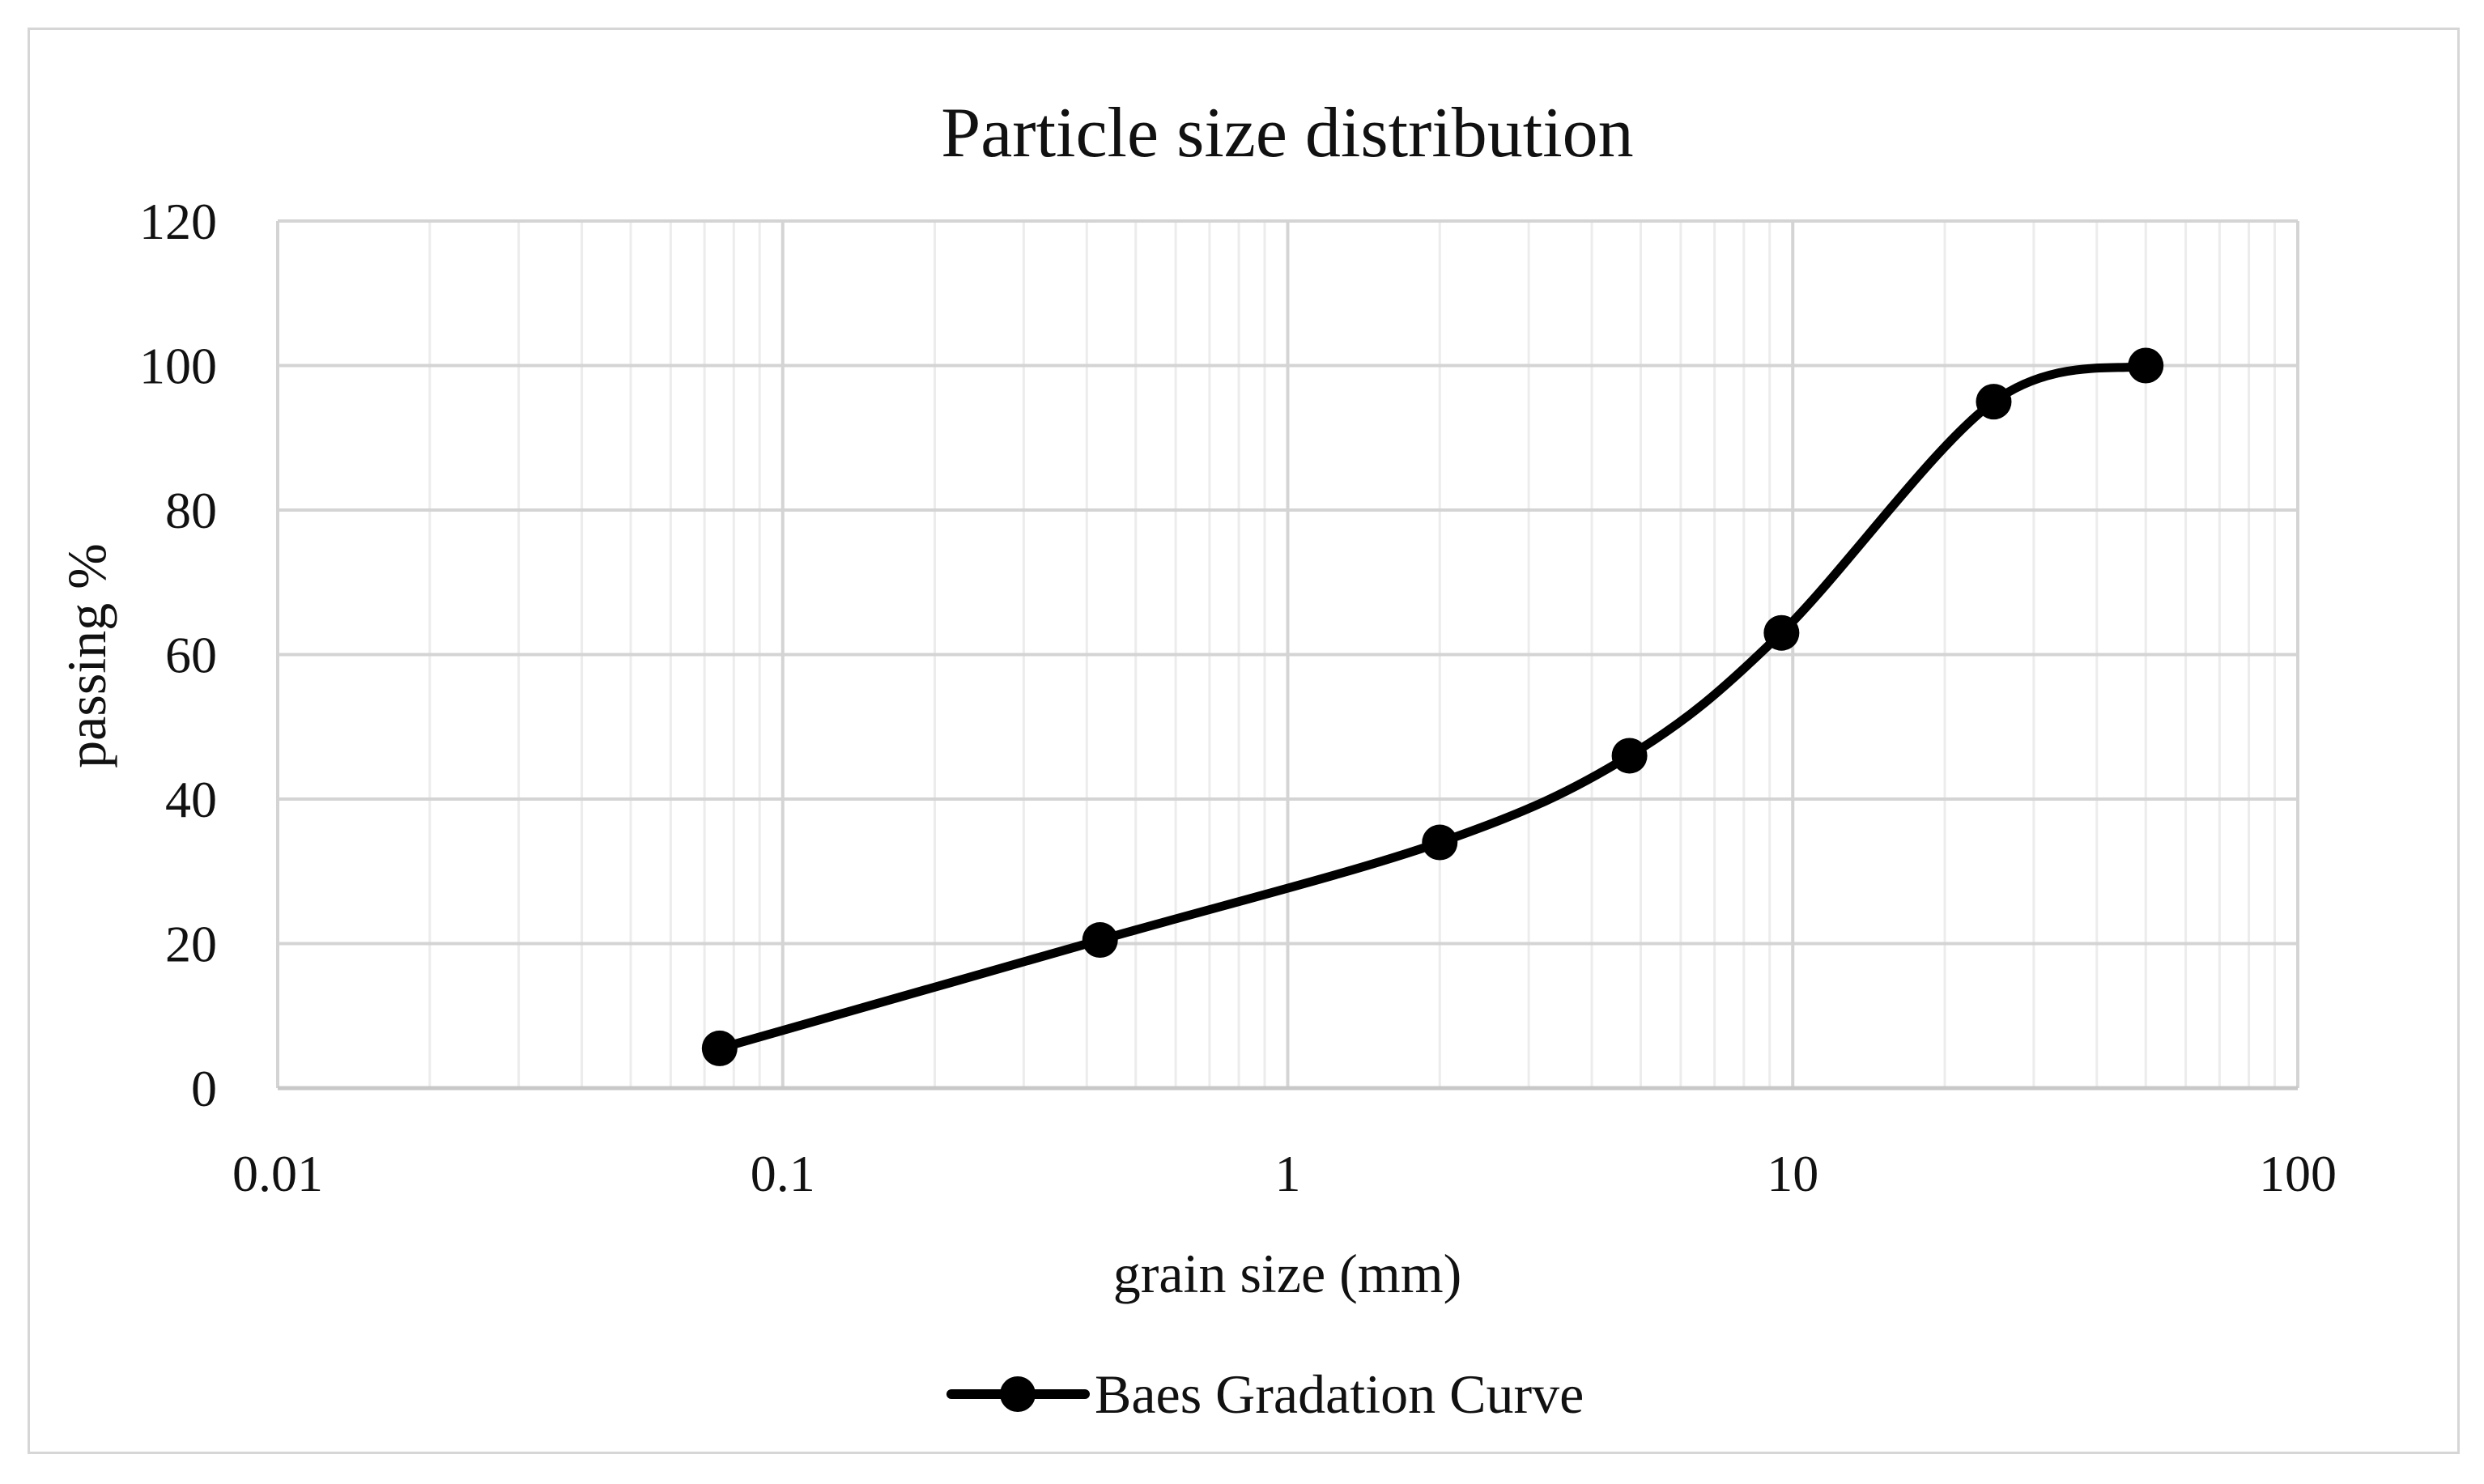 The height and width of the screenshot is (1484, 2484). Describe the element at coordinates (191, 944) in the screenshot. I see `y-tick-label: 20` at that location.